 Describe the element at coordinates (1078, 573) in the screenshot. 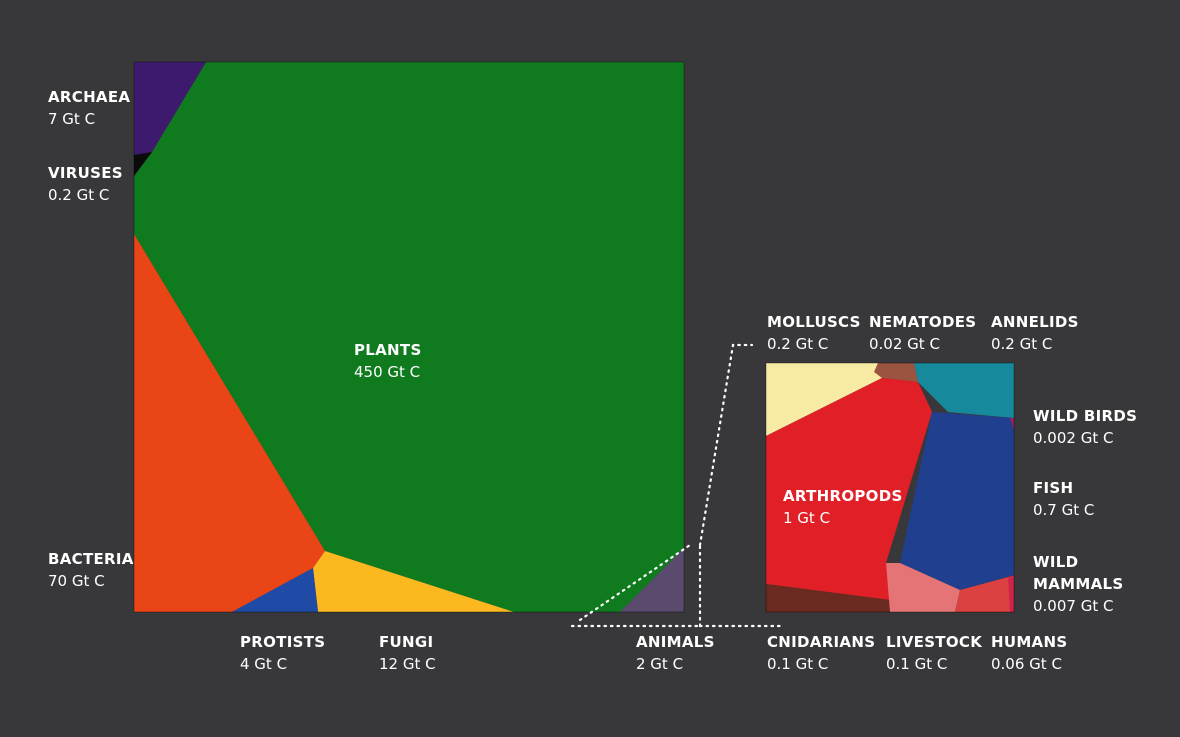

I see `label-name: WILD MAMMALS` at that location.